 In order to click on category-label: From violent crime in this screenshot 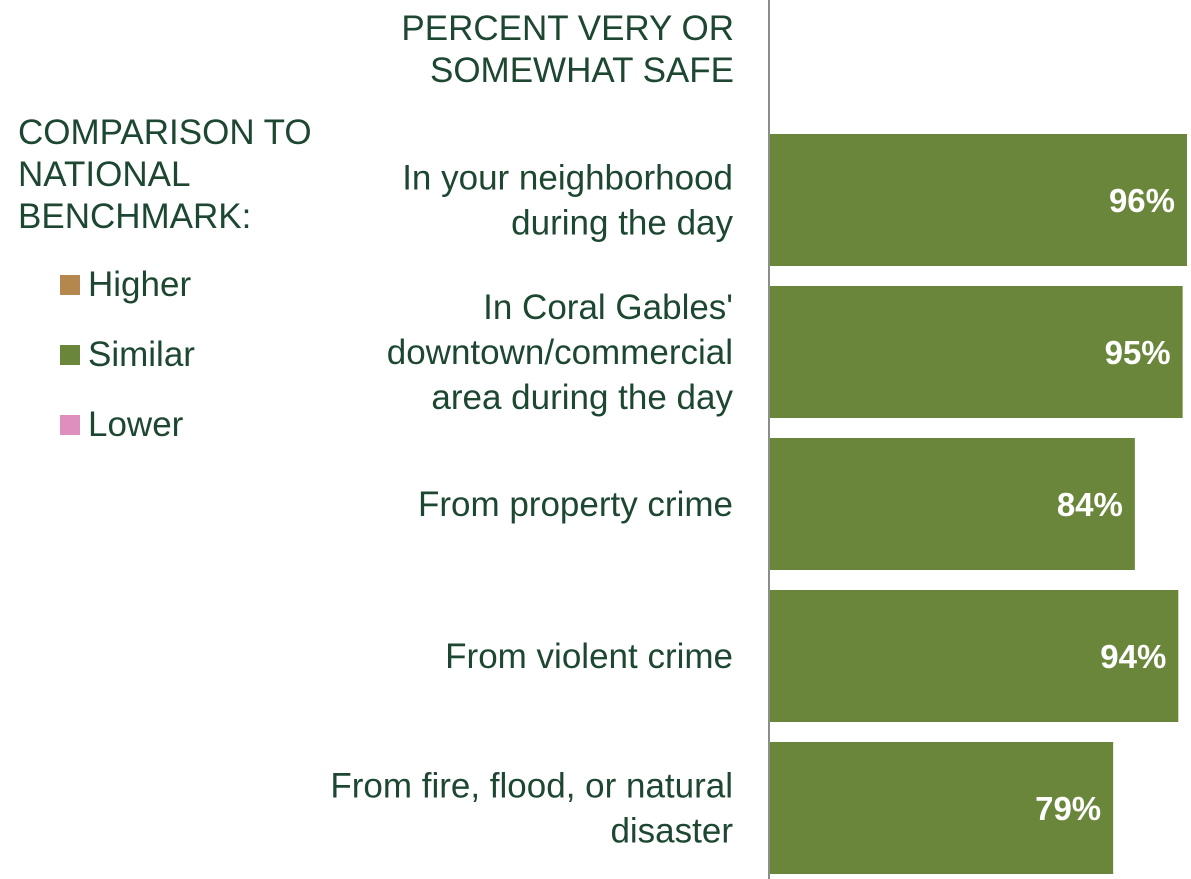, I will do `click(589, 656)`.